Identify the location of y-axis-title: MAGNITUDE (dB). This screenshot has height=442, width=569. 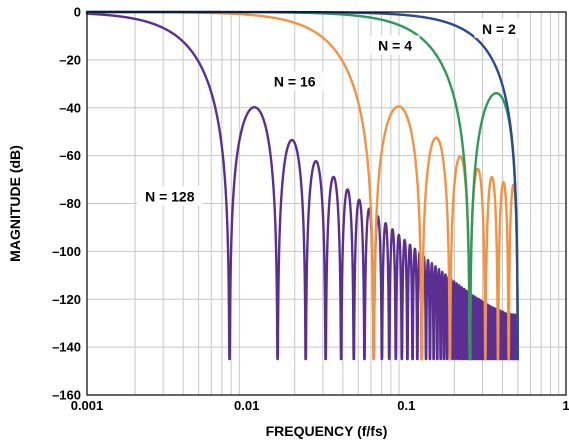
(15, 203).